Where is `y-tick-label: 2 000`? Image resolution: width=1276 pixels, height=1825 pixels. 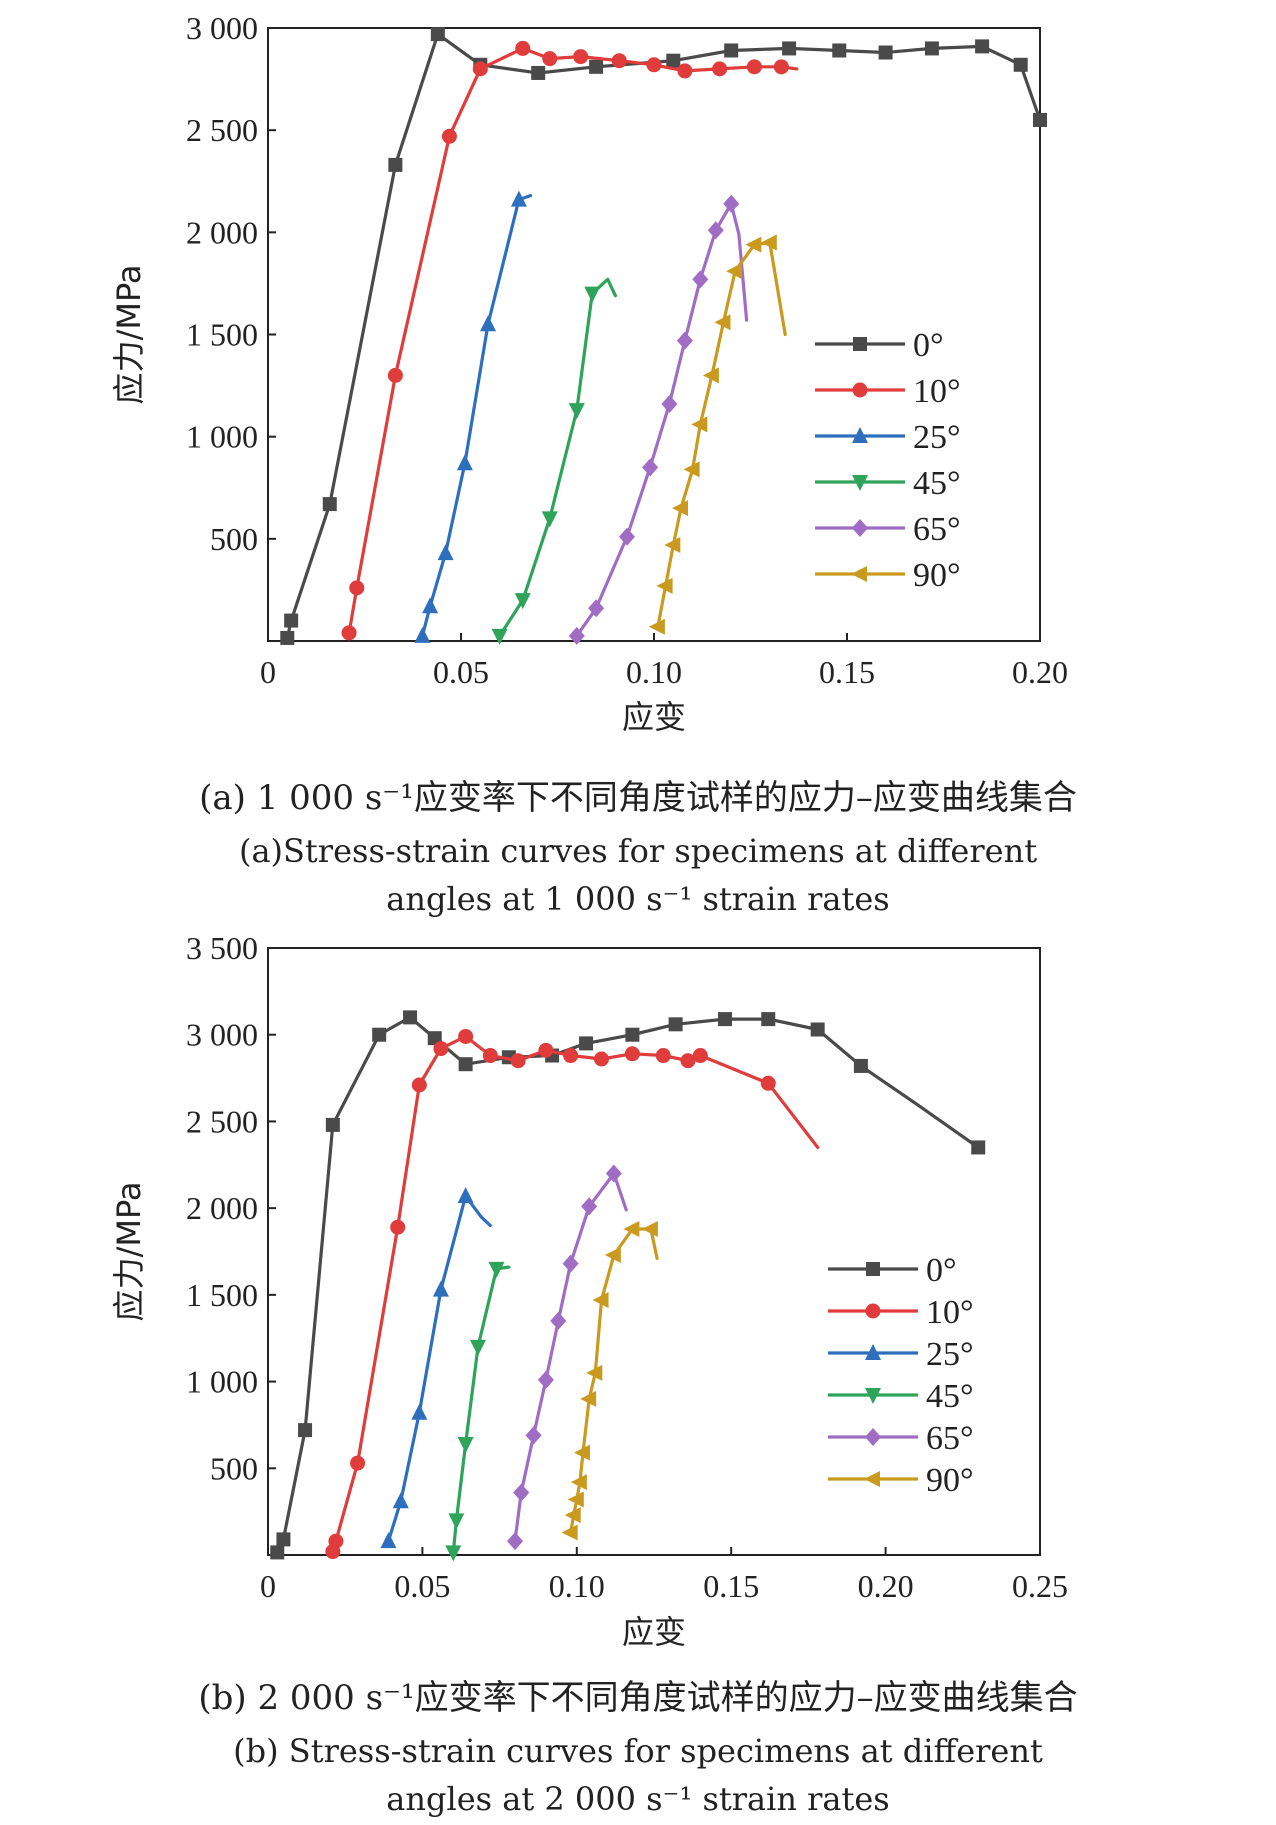 y-tick-label: 2 000 is located at coordinates (222, 232).